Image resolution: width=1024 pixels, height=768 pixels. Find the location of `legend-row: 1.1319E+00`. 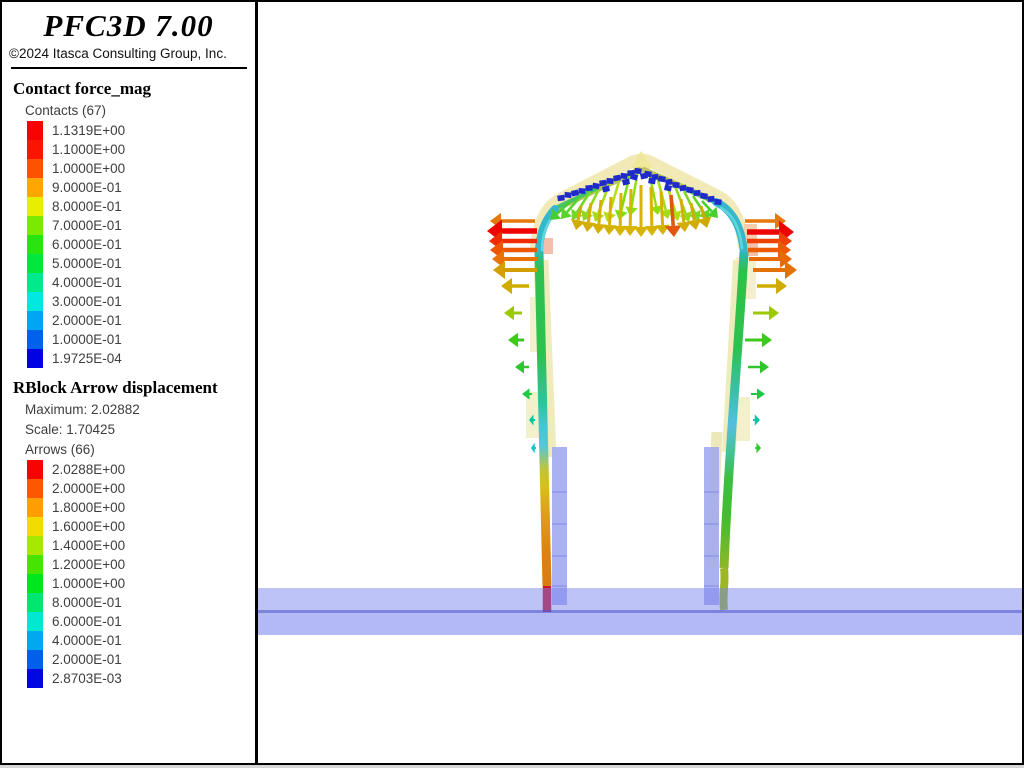

legend-row: 1.1319E+00 is located at coordinates (141, 130).